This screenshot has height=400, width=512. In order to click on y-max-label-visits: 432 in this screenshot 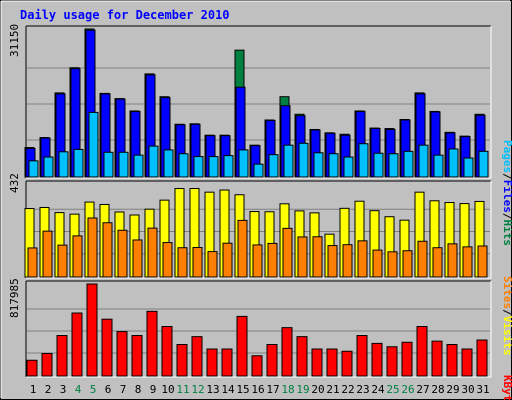, I will do `click(14, 183)`.